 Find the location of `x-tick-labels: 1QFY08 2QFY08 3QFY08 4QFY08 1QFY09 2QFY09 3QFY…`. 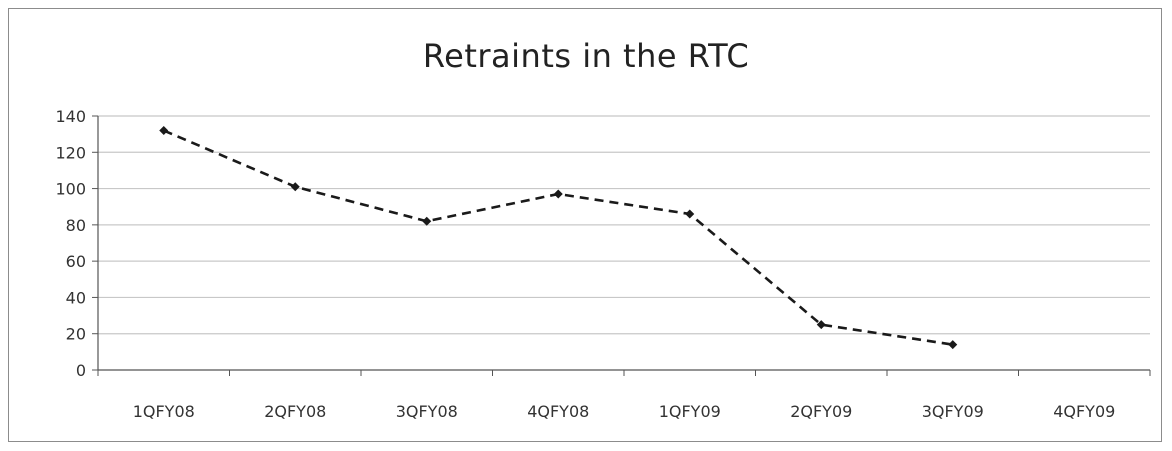

x-tick-labels: 1QFY08 2QFY08 3QFY08 4QFY08 1QFY09 2QFY09 3QFY… is located at coordinates (624, 411).